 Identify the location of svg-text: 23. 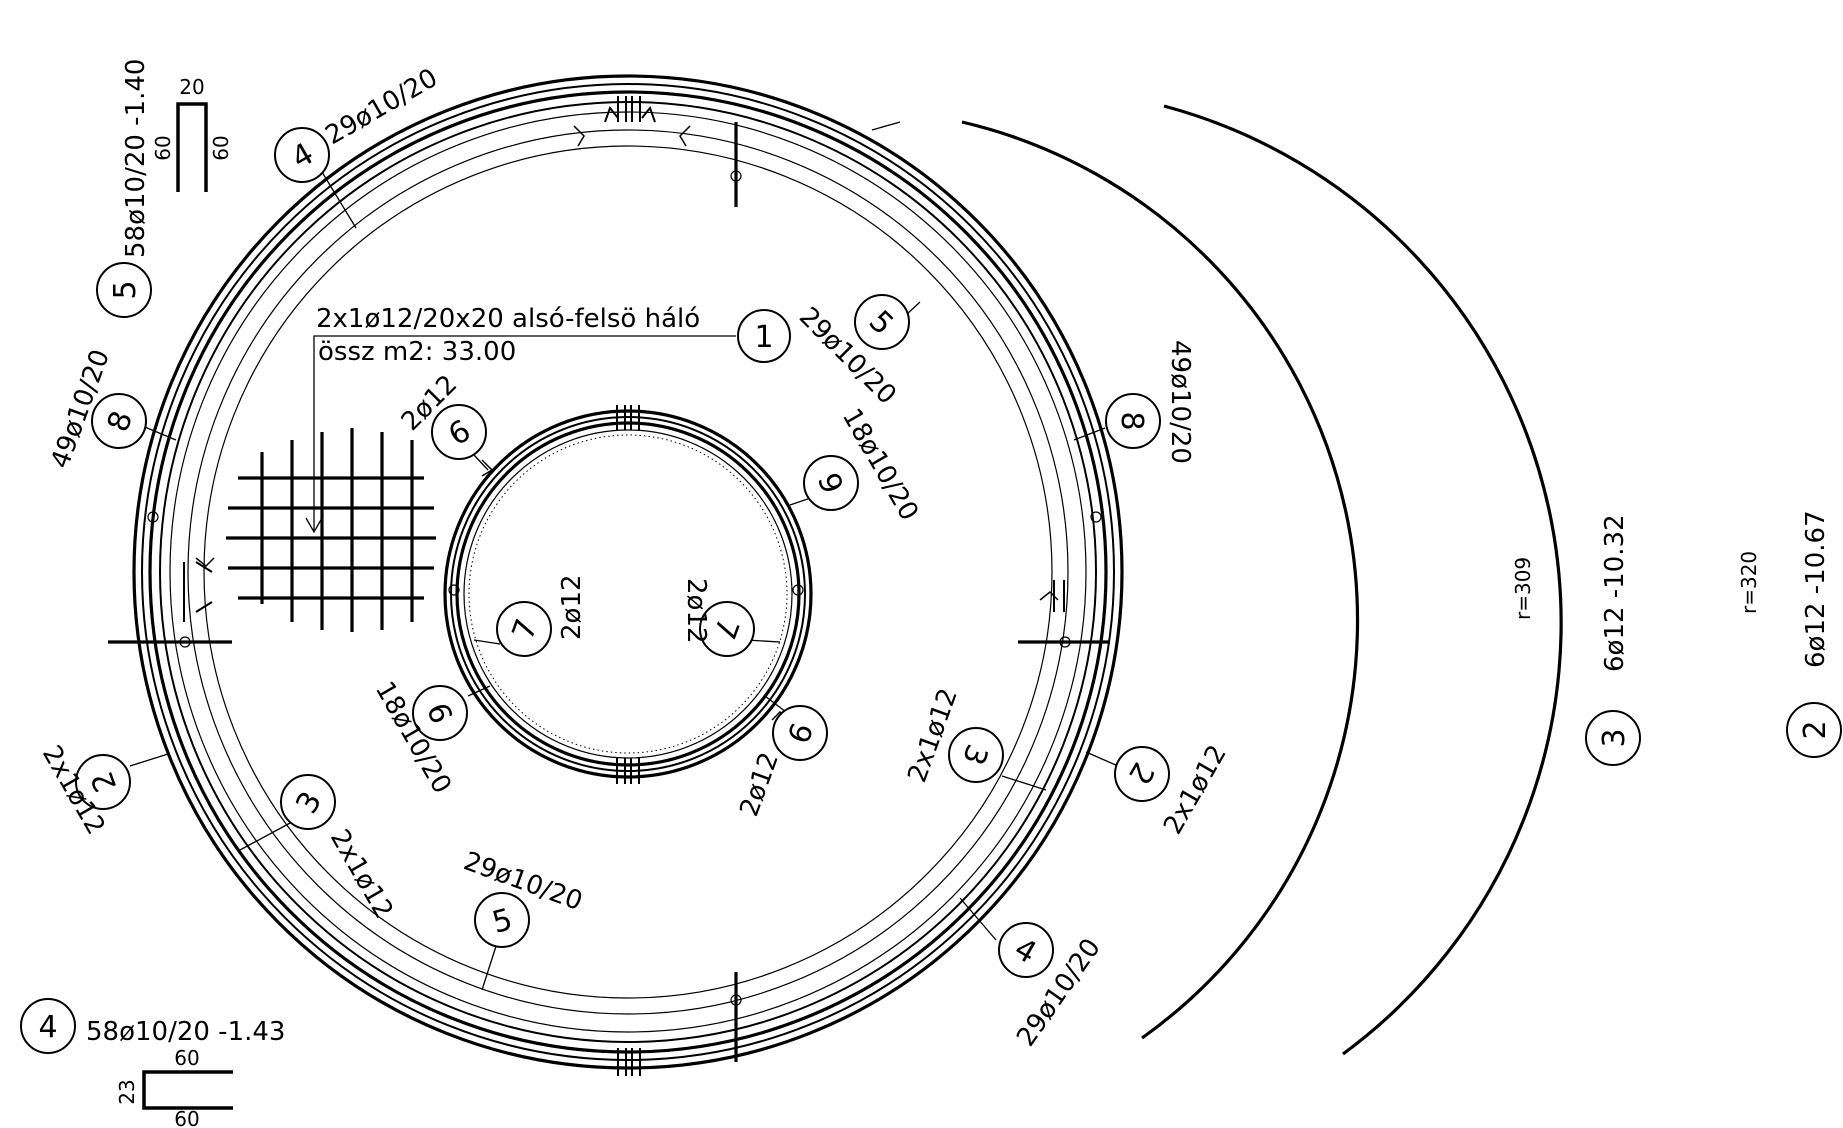
(127, 1091).